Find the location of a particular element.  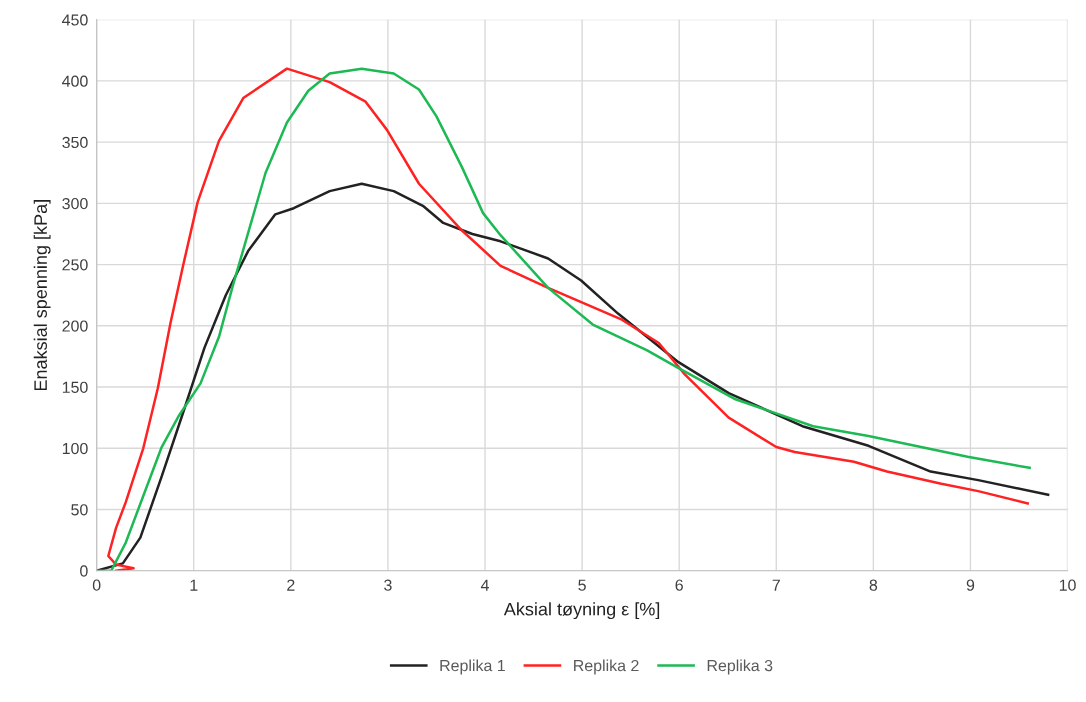

y-tick-label: 350 is located at coordinates (75, 142).